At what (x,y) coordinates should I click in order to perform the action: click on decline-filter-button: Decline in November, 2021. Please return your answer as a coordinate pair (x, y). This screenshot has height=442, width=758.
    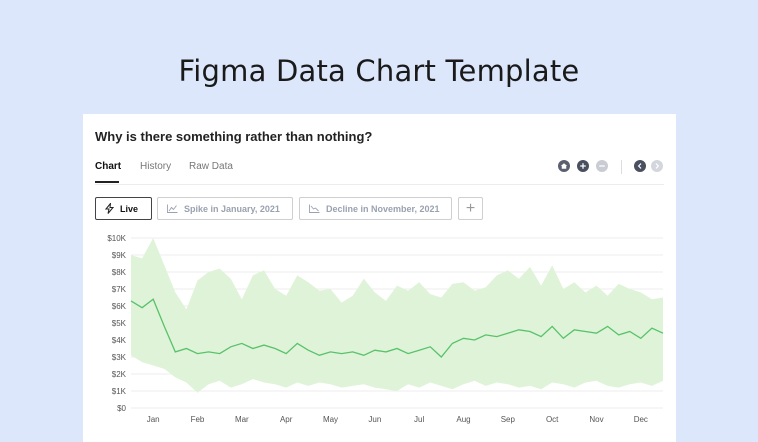
    Looking at the image, I should click on (375, 208).